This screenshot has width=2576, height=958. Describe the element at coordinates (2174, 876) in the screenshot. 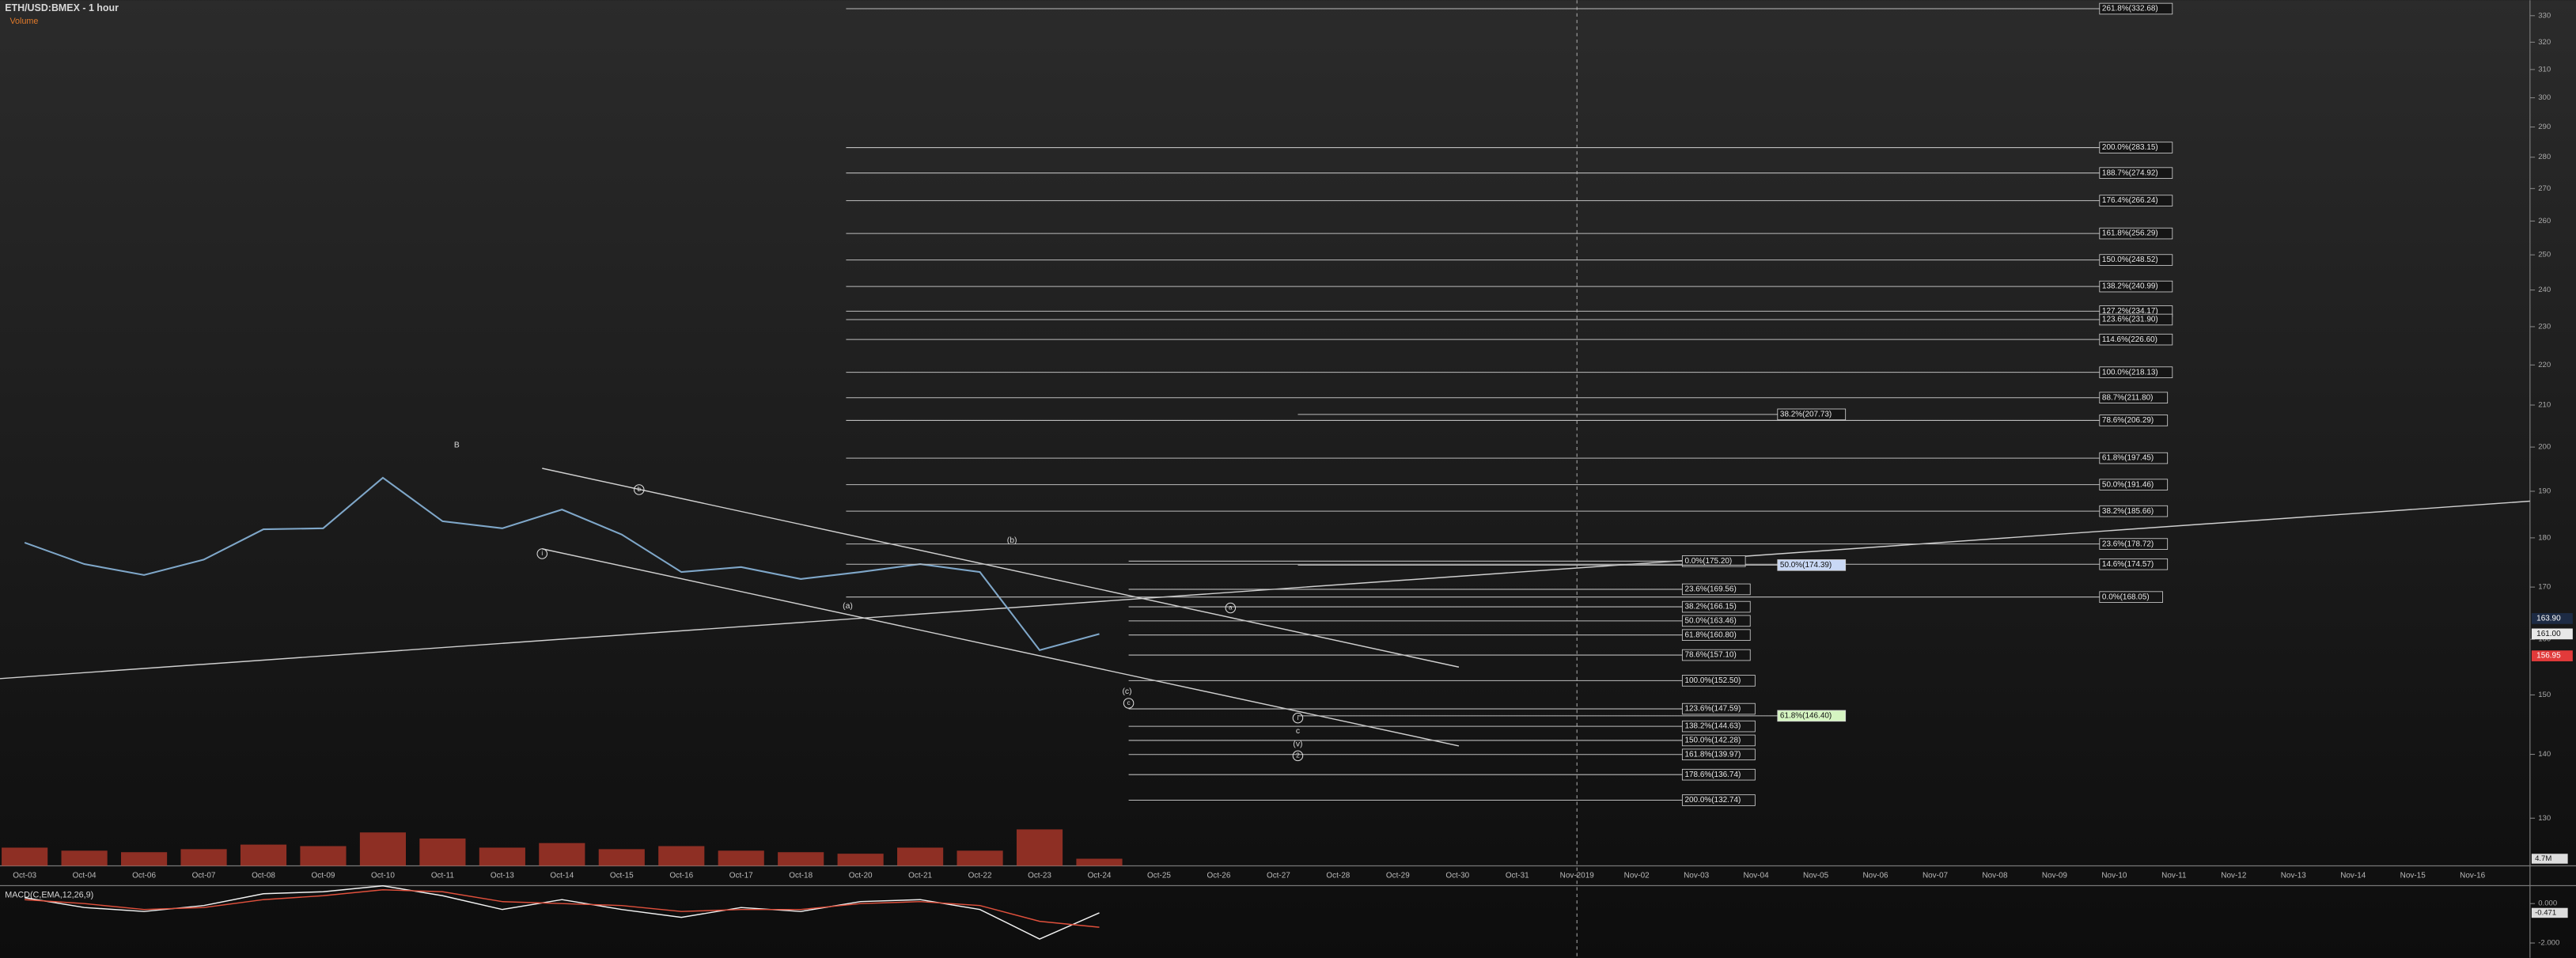

I see `x-tick-label: Nov-11` at that location.